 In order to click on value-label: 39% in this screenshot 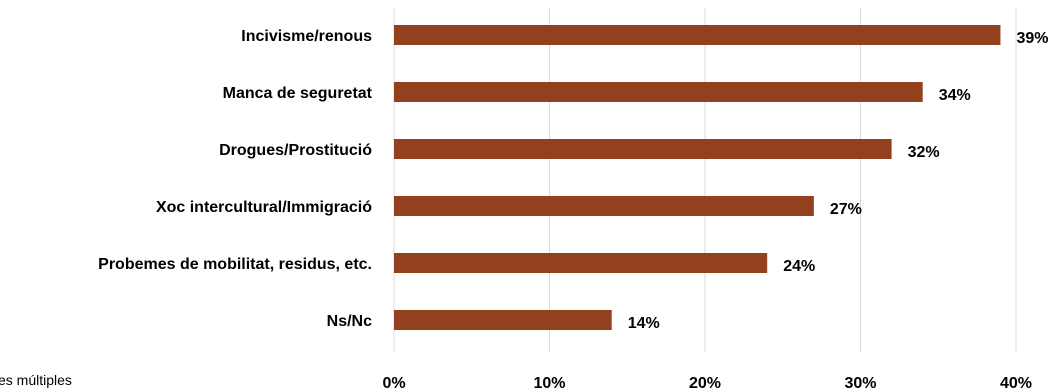, I will do `click(1032, 38)`.